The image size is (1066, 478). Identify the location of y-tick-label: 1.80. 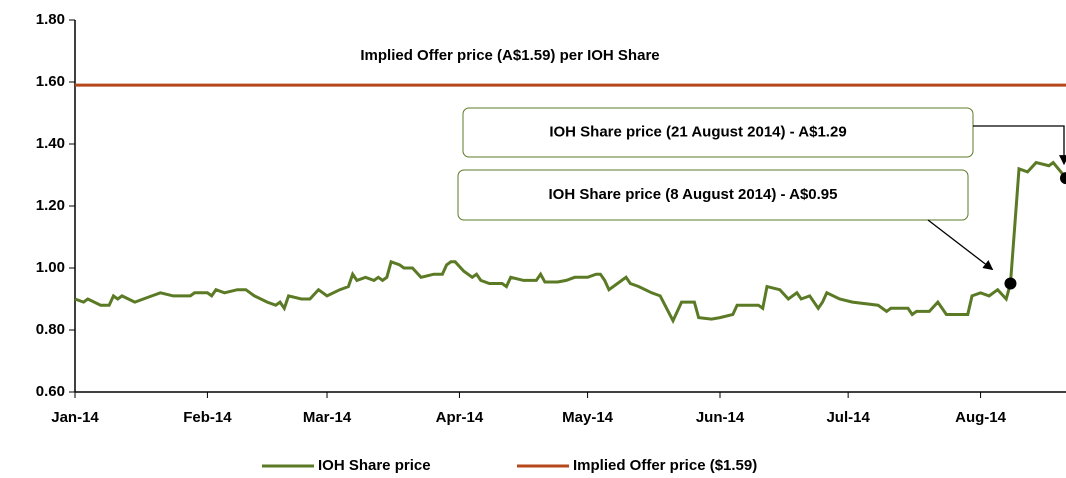
(50, 19).